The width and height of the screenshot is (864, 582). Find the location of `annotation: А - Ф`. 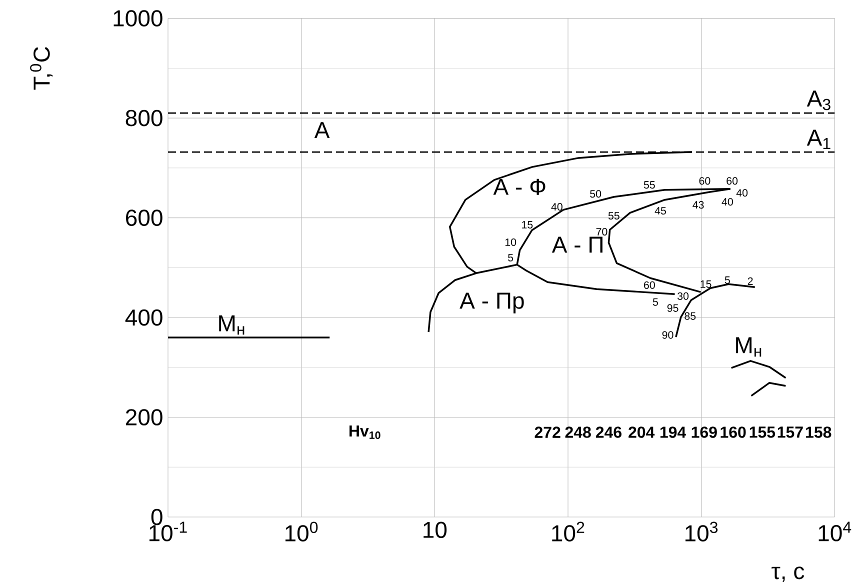

annotation: А - Ф is located at coordinates (519, 186).